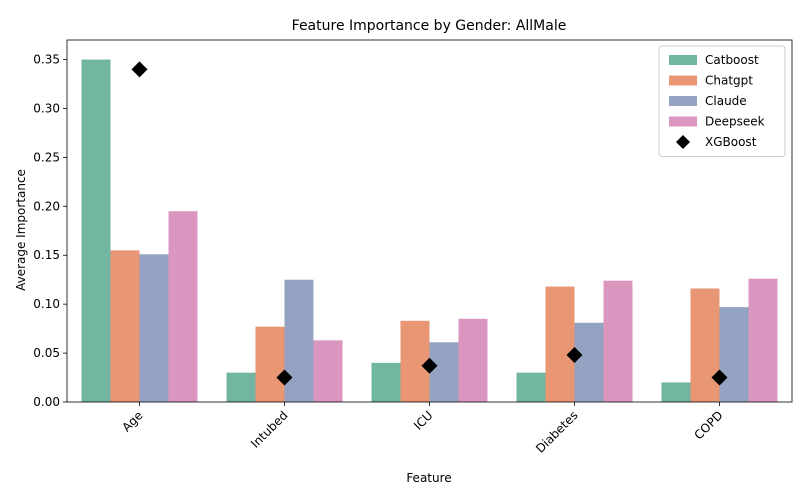 Image resolution: width=800 pixels, height=500 pixels. Describe the element at coordinates (705, 345) in the screenshot. I see `bar-chatgpt-copd` at that location.